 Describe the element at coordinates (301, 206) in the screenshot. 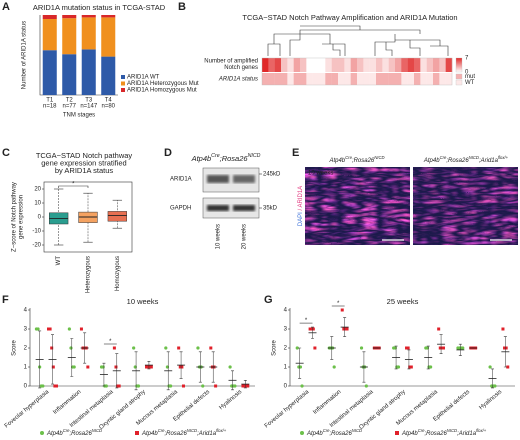

I see `stain-label: DAPI / ARID1A` at that location.